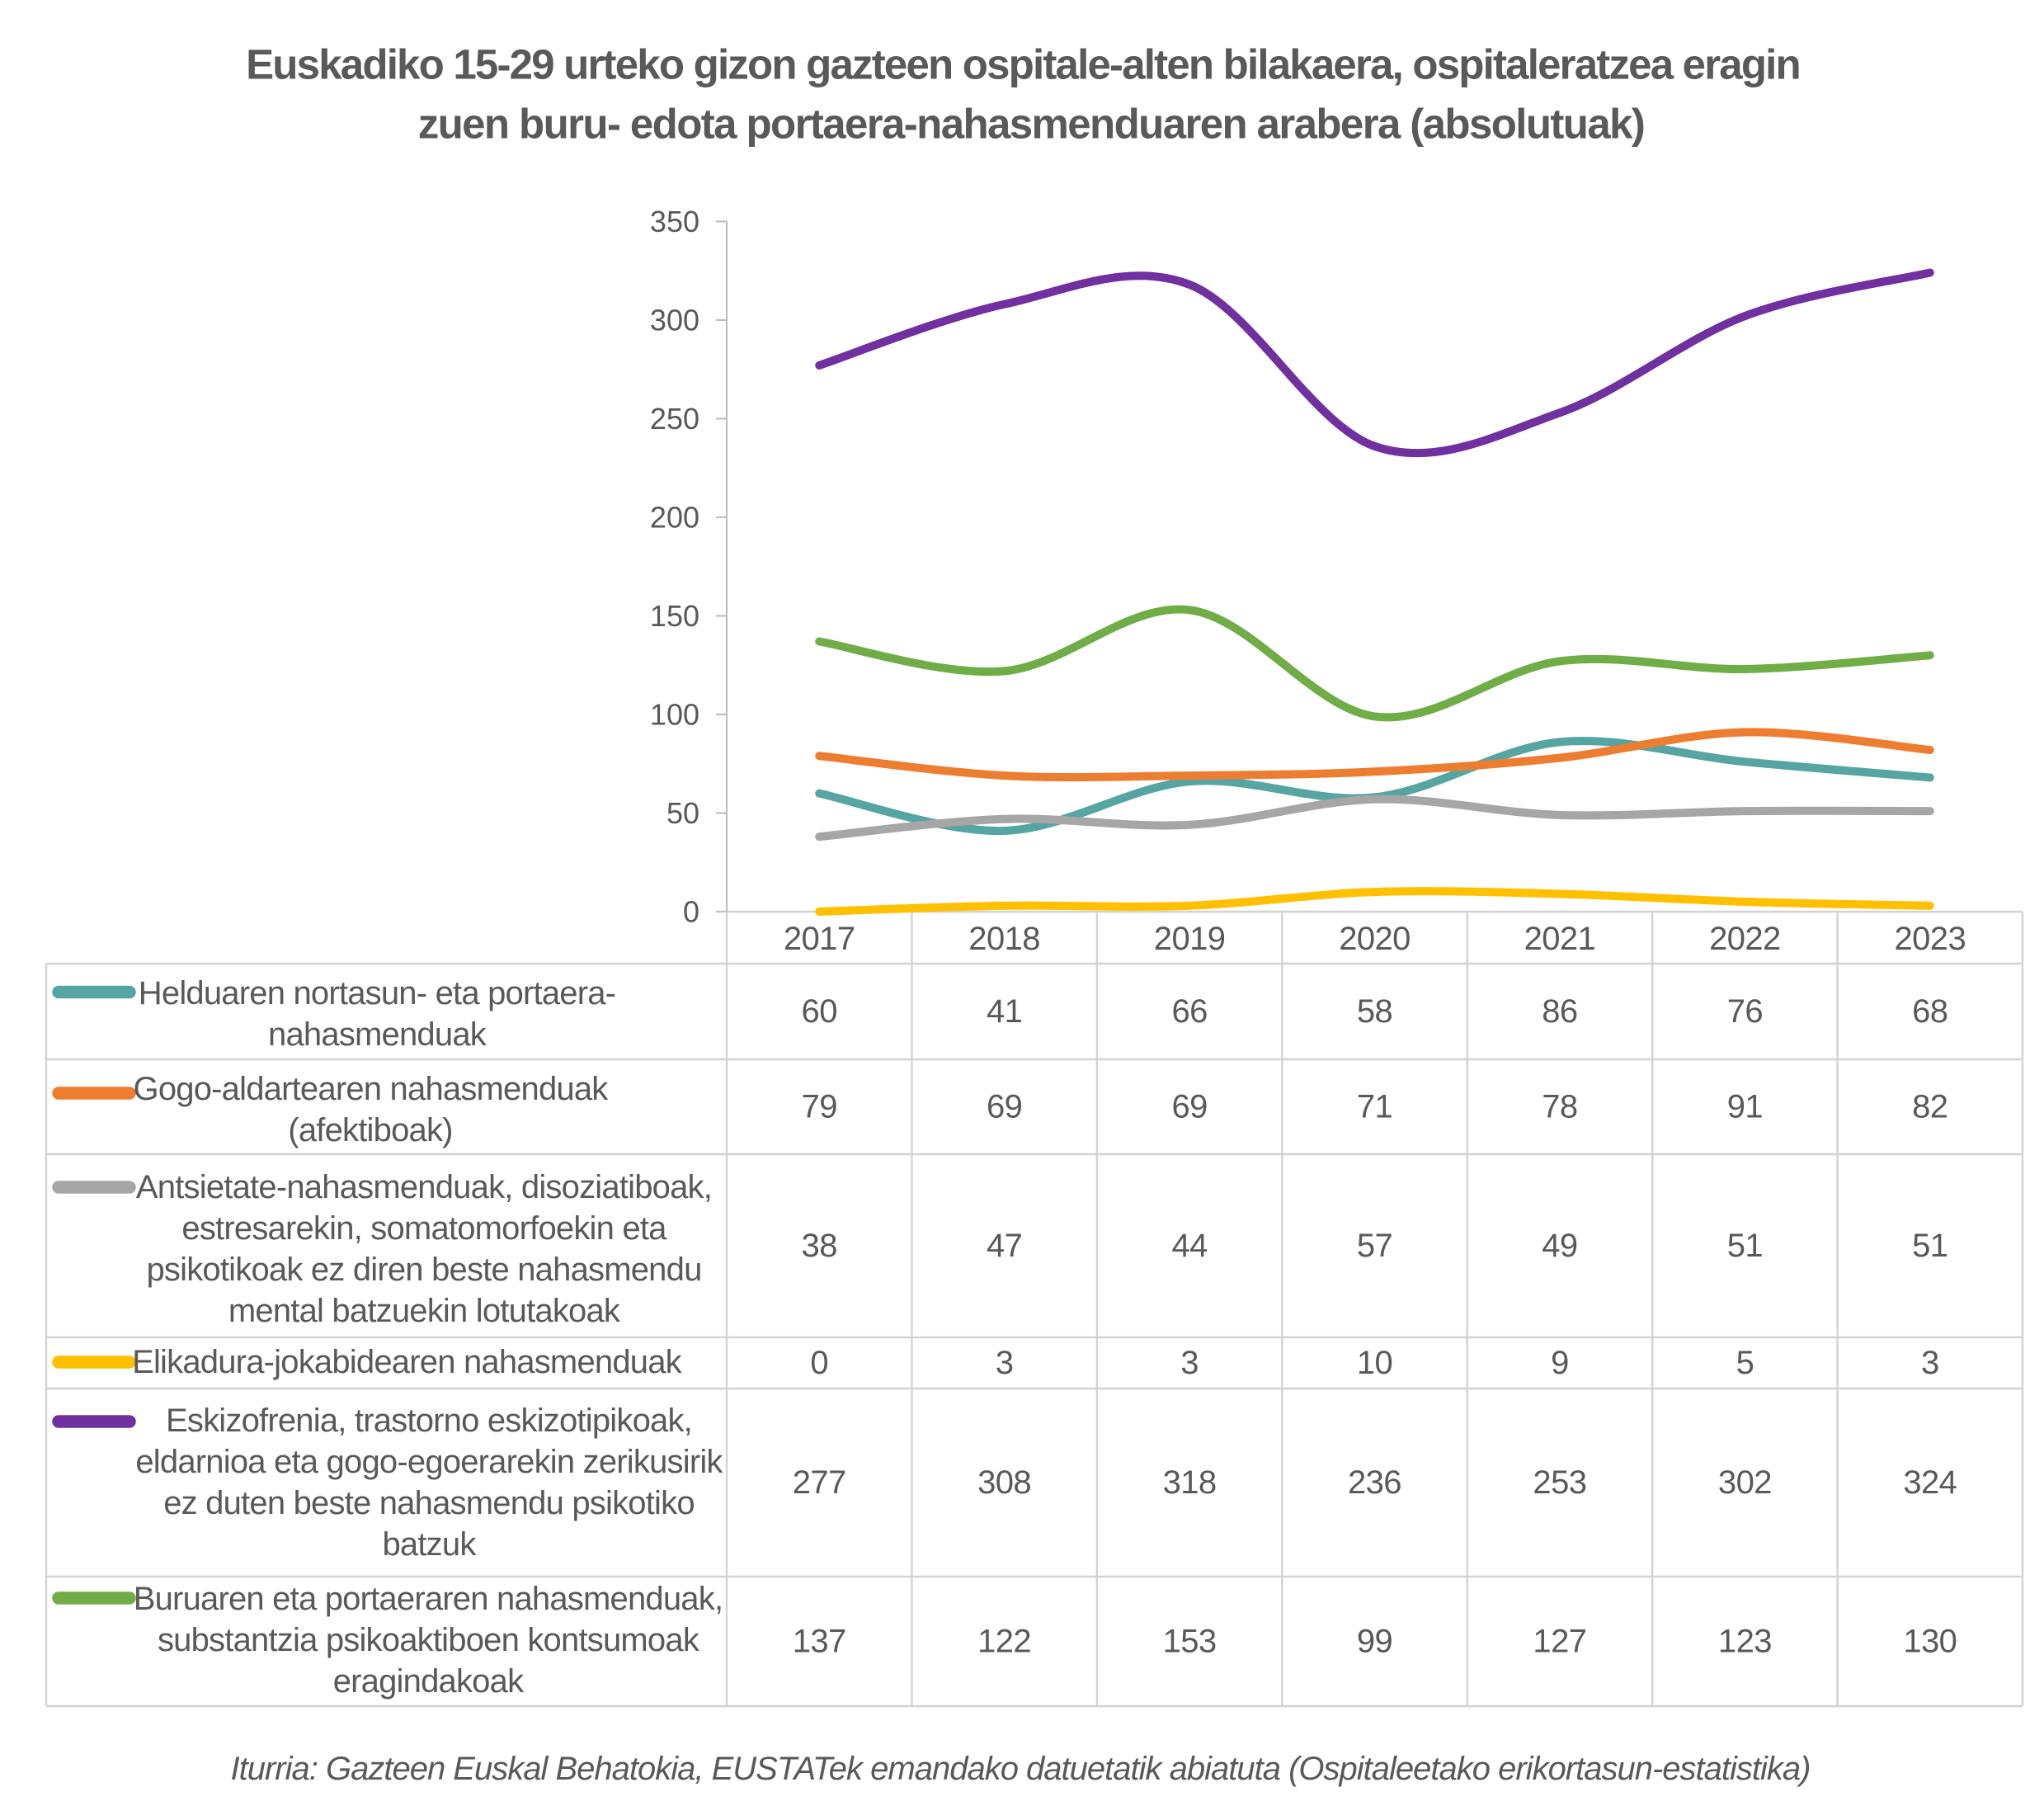 The height and width of the screenshot is (1820, 2044). I want to click on svg-text: 100, so click(674, 715).